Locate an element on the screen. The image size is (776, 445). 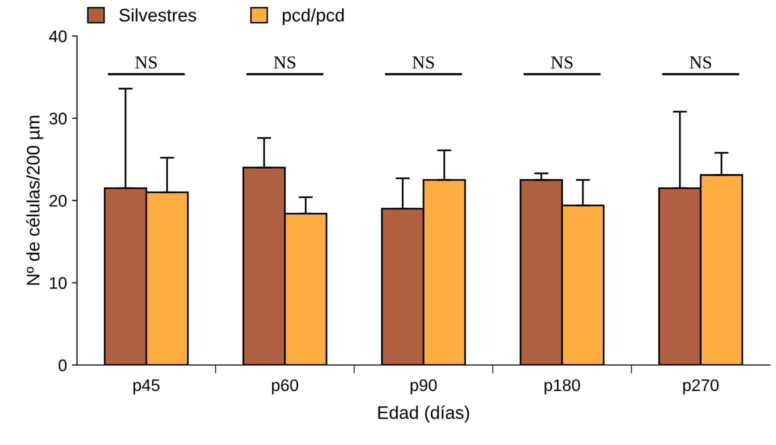
x-tick-label: p60 is located at coordinates (285, 386).